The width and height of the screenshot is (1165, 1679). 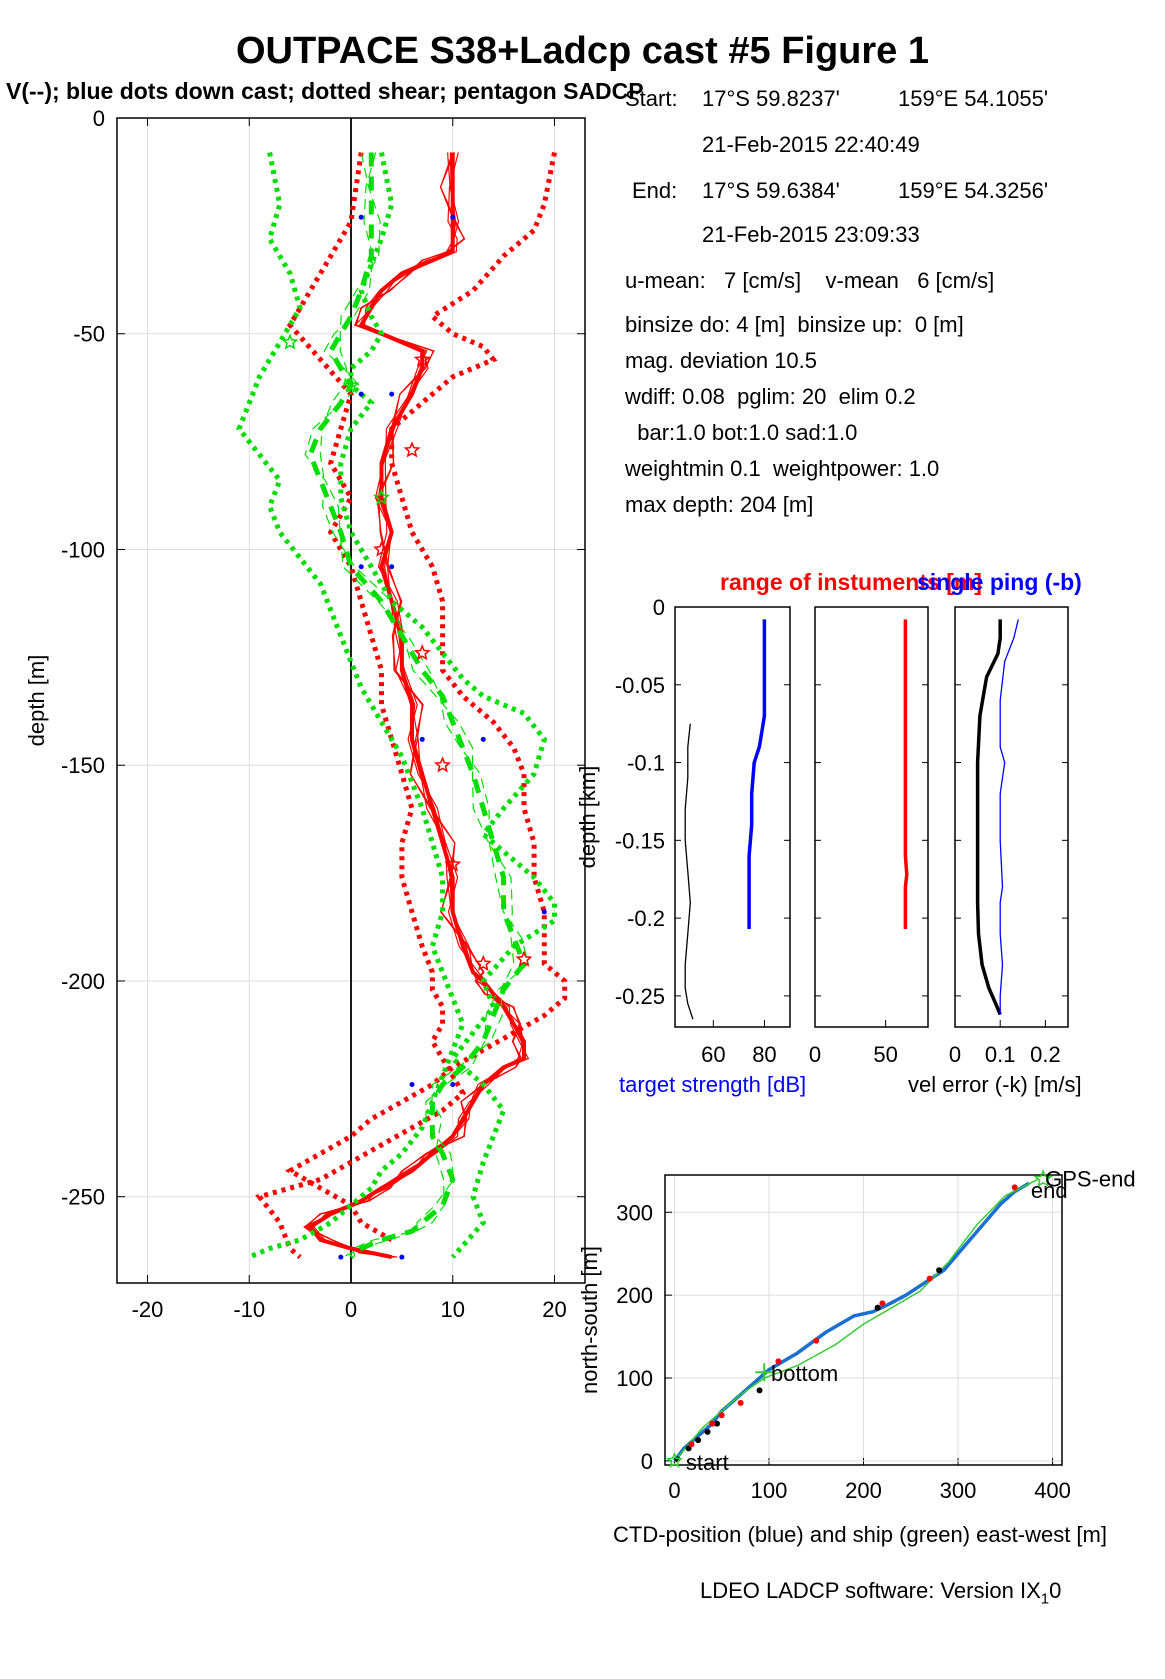 What do you see at coordinates (764, 1054) in the screenshot?
I see `panel-tick-label-x: 80` at bounding box center [764, 1054].